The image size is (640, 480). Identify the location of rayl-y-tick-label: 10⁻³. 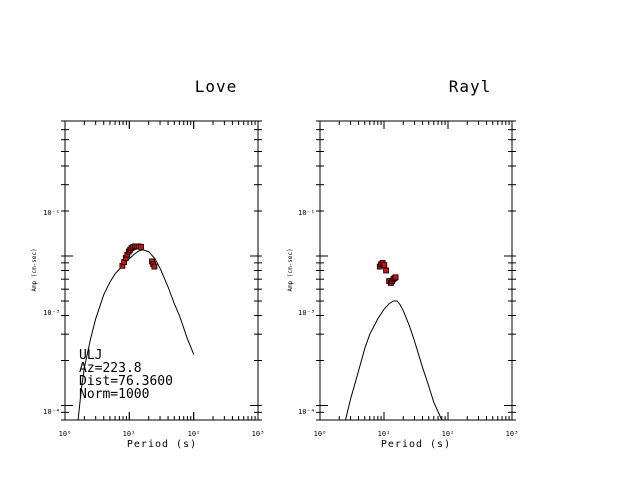
(306, 313).